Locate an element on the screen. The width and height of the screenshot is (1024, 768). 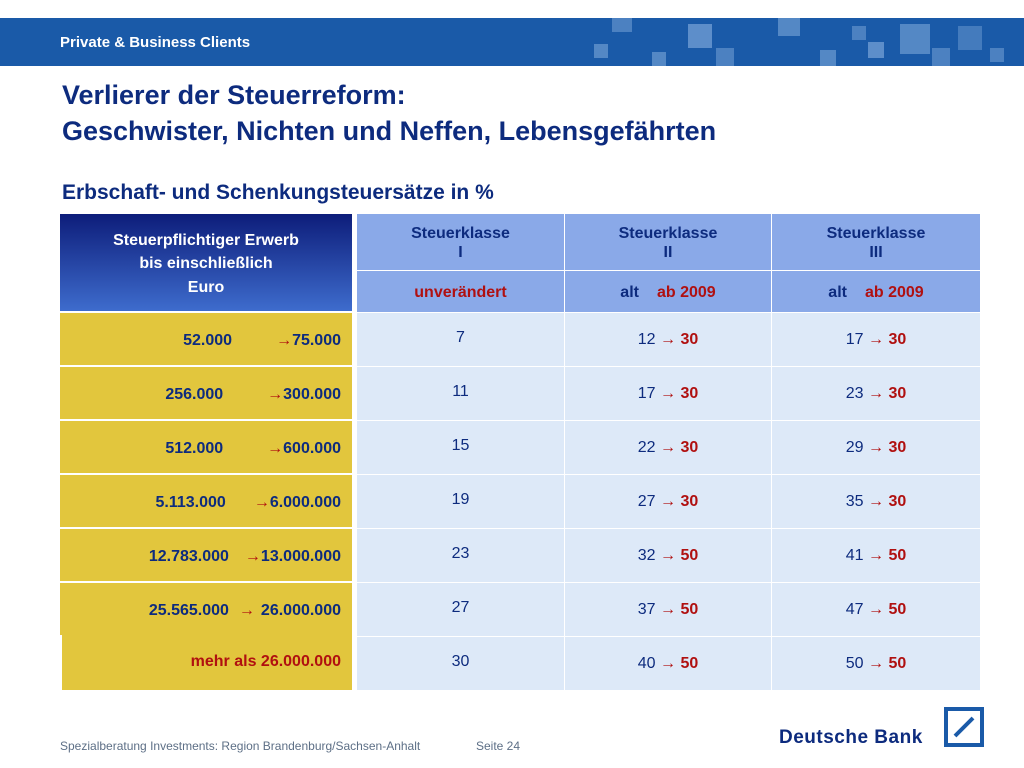
rate-class3: 29 → 30 is located at coordinates (876, 448).